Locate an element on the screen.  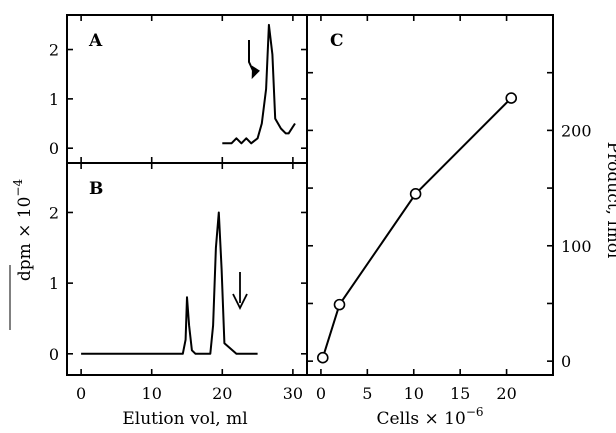
panel-a-arrow is located at coordinates (254, 60).